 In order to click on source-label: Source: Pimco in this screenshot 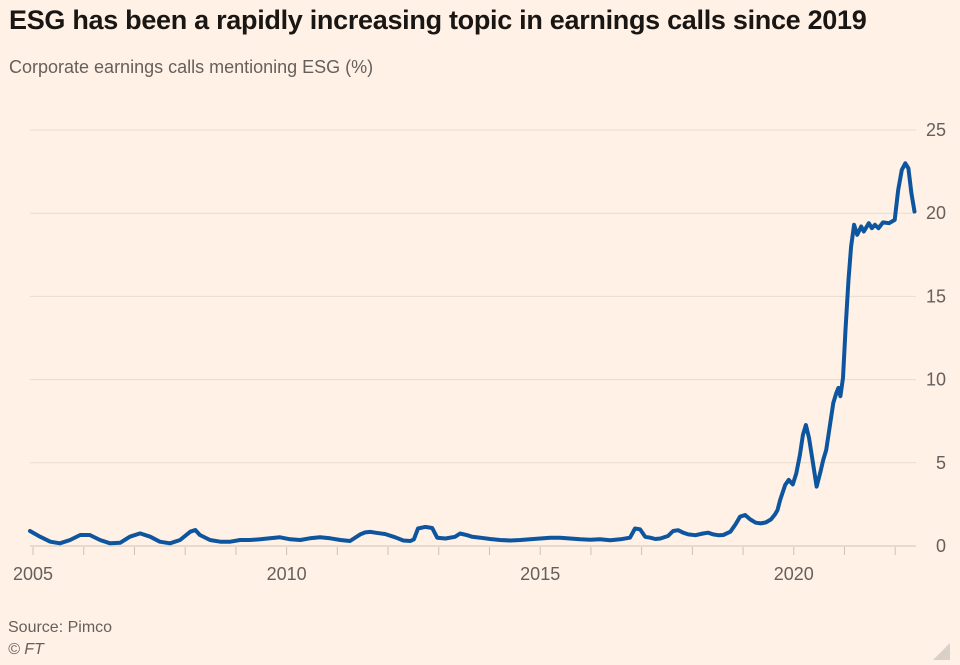, I will do `click(60, 627)`.